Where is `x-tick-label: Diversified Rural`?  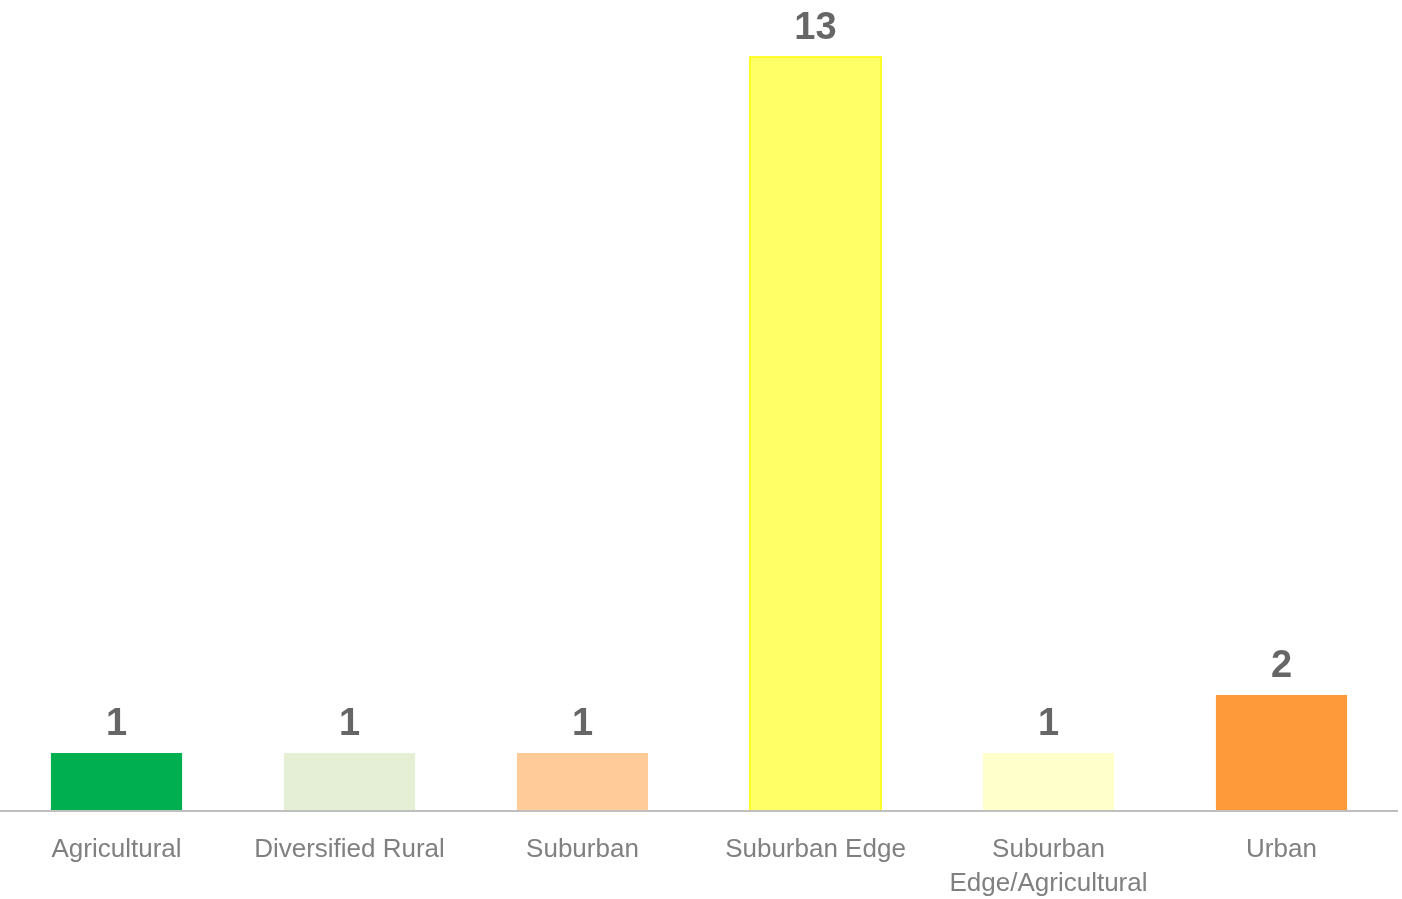
x-tick-label: Diversified Rural is located at coordinates (349, 848).